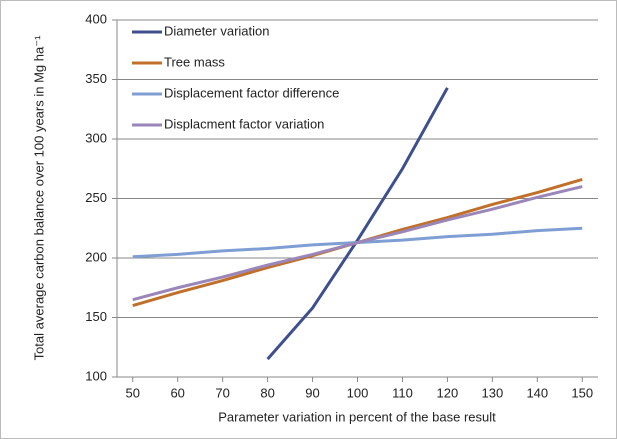 The image size is (617, 439). I want to click on x-tick-label: 60, so click(177, 392).